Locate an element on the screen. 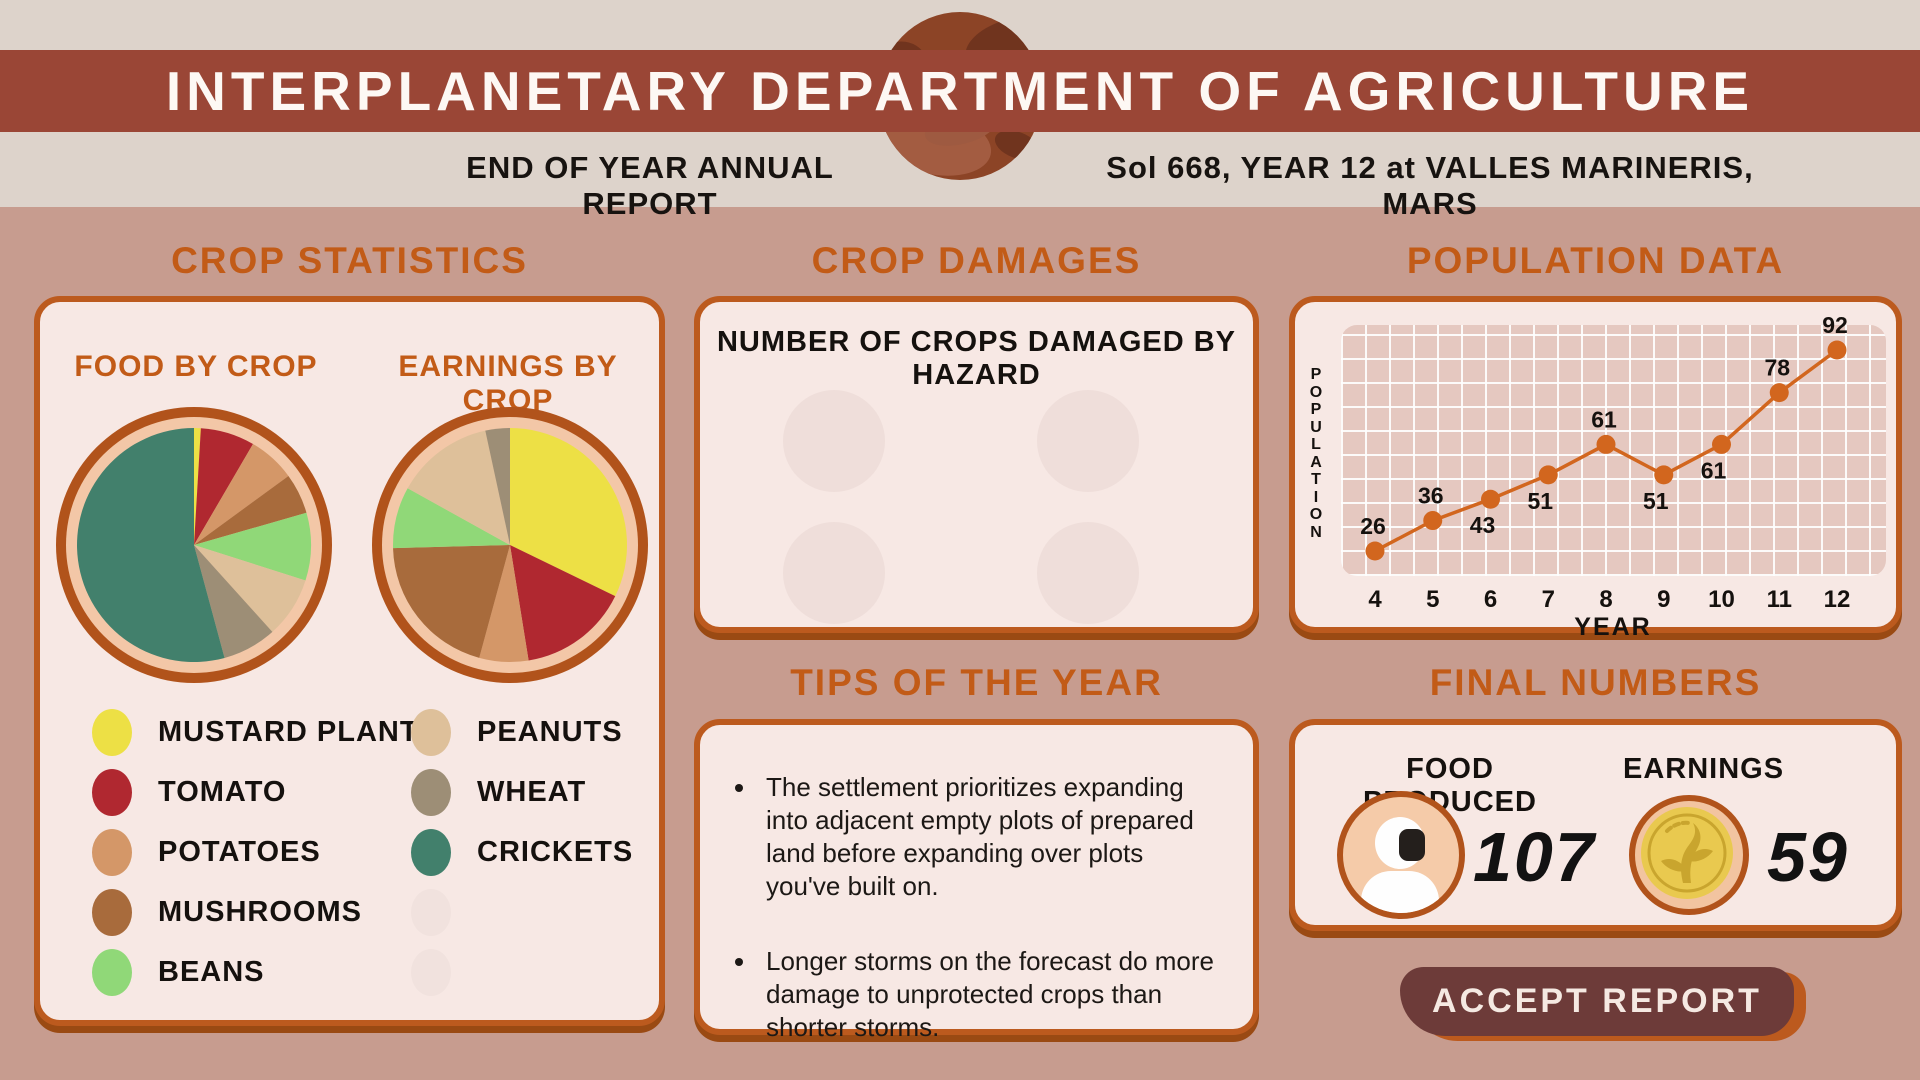 The image size is (1920, 1080). coin-icon is located at coordinates (1689, 855).